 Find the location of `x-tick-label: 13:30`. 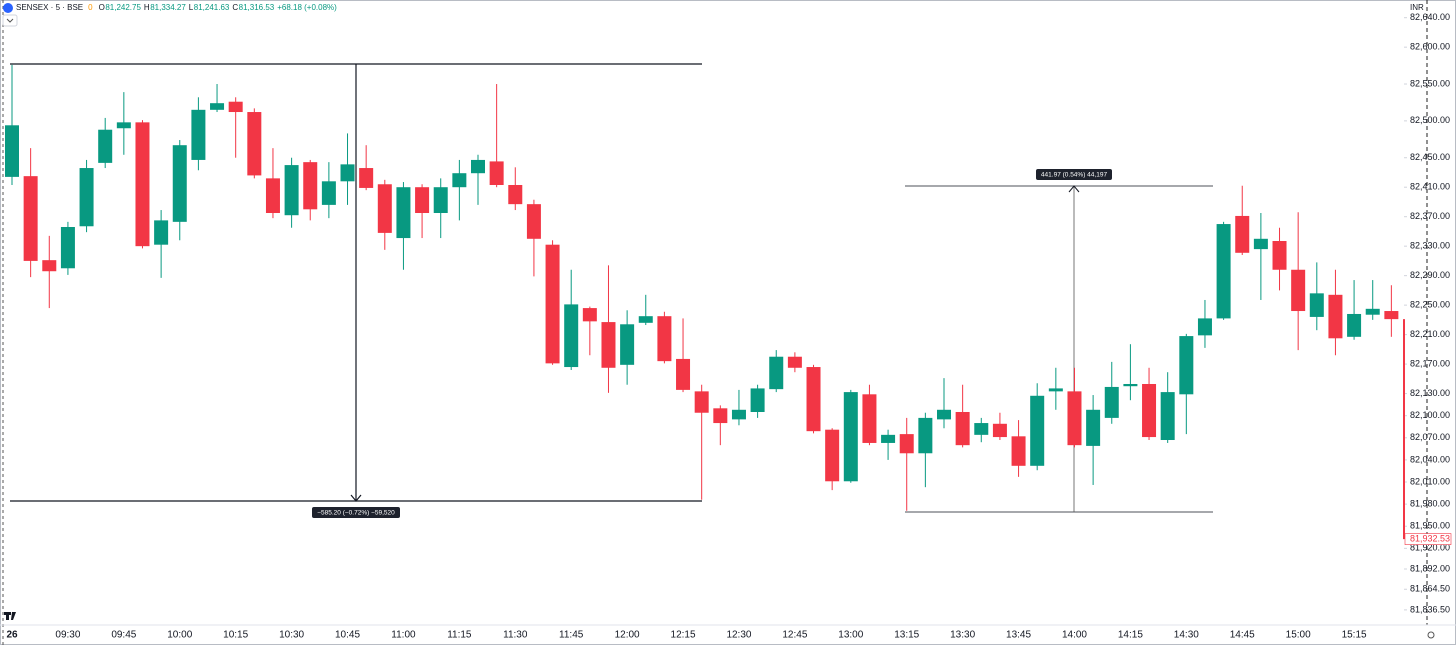

x-tick-label: 13:30 is located at coordinates (962, 635).